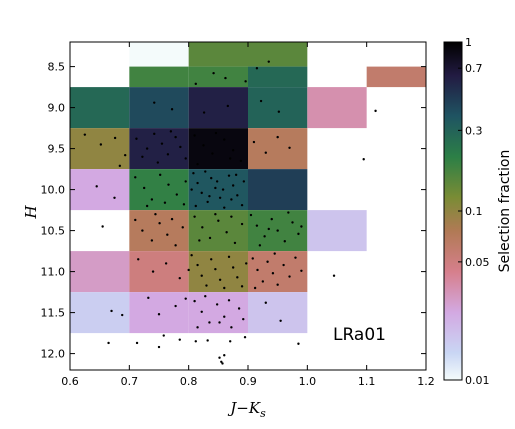 This screenshot has width=515, height=429. What do you see at coordinates (474, 68) in the screenshot?
I see `colorbar-tick-label: 0.7` at bounding box center [474, 68].